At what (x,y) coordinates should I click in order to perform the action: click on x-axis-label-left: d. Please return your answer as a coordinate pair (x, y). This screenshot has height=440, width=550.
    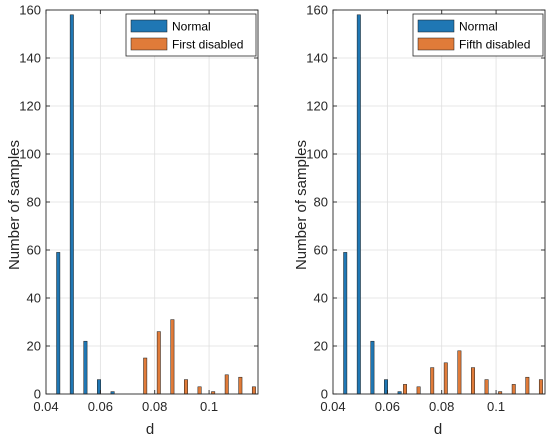
    Looking at the image, I should click on (150, 429).